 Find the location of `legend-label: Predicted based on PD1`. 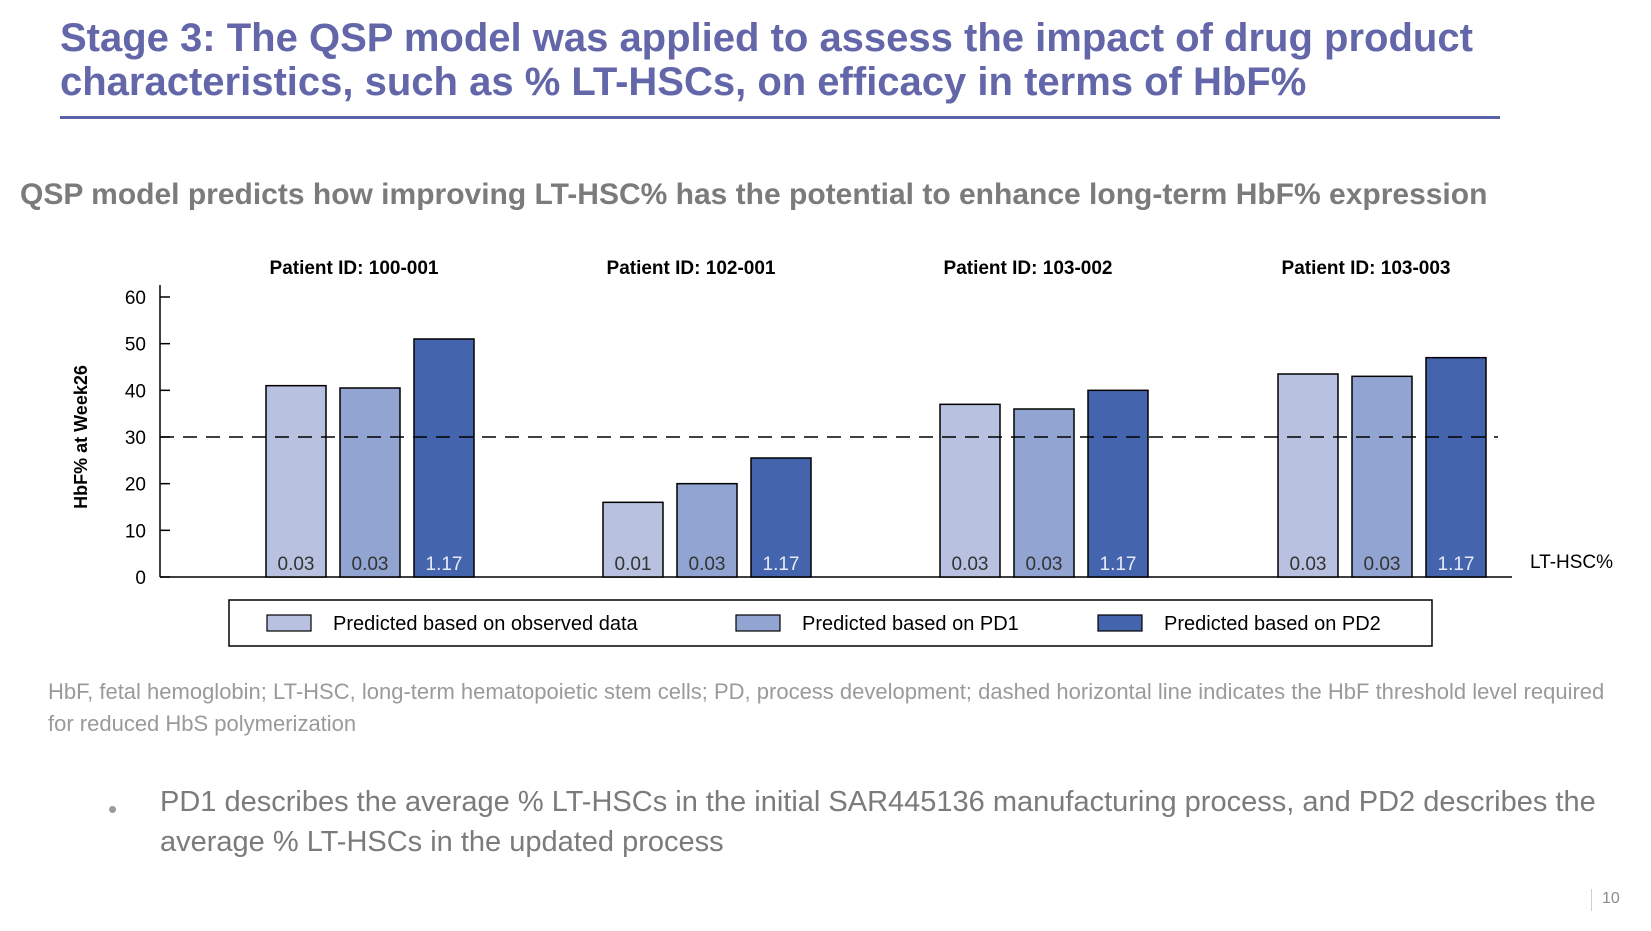

legend-label: Predicted based on PD1 is located at coordinates (910, 624).